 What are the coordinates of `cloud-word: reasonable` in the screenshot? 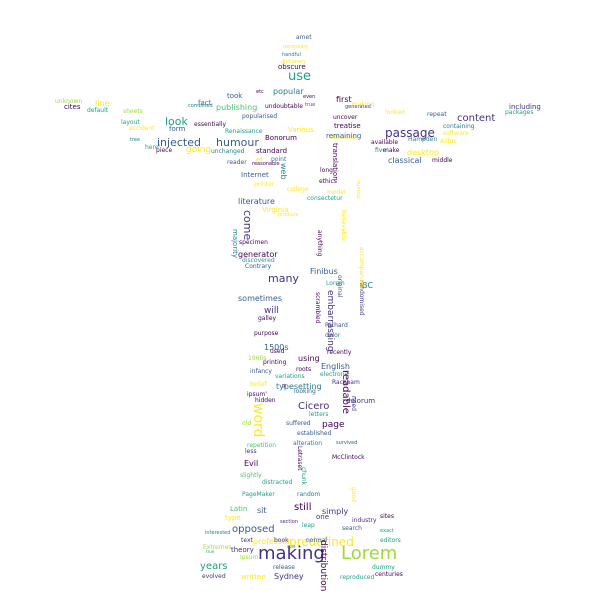 It's located at (266, 164).